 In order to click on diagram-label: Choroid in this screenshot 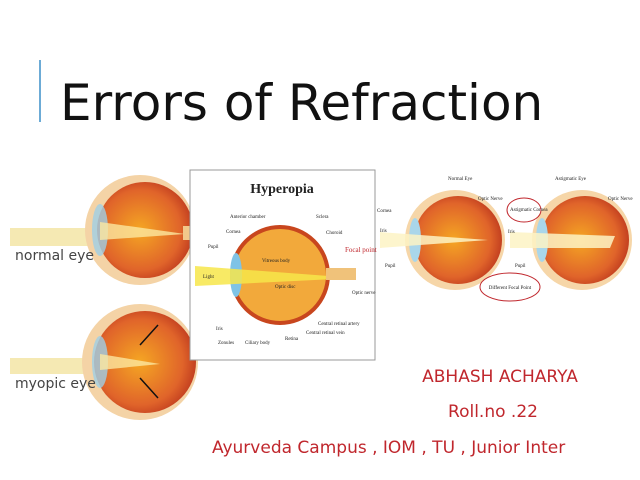, I will do `click(334, 233)`.